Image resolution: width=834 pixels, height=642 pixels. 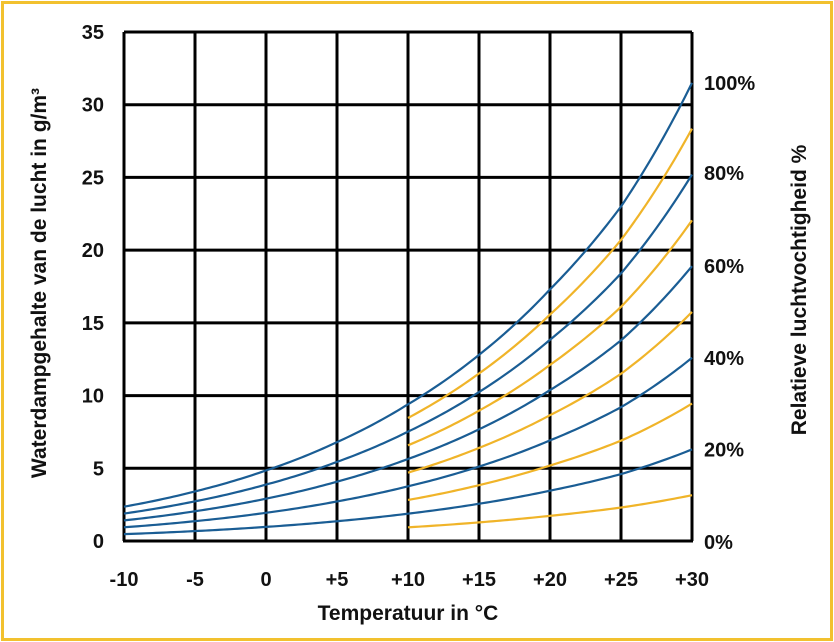 What do you see at coordinates (724, 267) in the screenshot?
I see `y2-tick-label: 60%` at bounding box center [724, 267].